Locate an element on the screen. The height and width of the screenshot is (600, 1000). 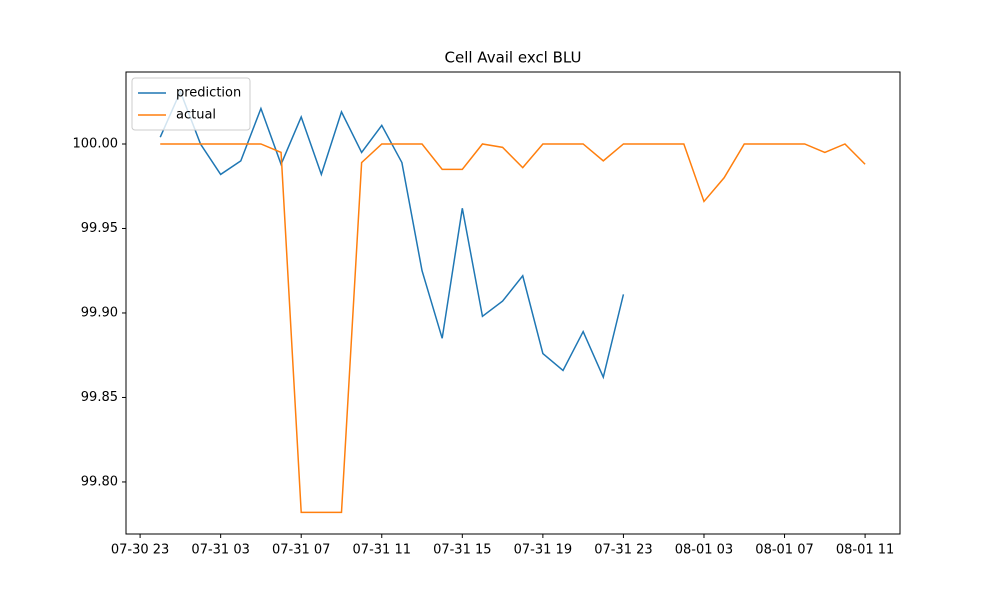
chart-title: Cell Avail excl BLU is located at coordinates (513, 58).